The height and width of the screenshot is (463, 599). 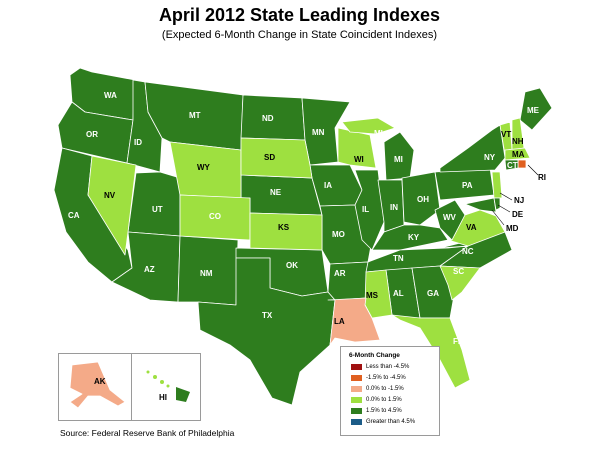 What do you see at coordinates (74, 215) in the screenshot?
I see `label-CA: CA` at bounding box center [74, 215].